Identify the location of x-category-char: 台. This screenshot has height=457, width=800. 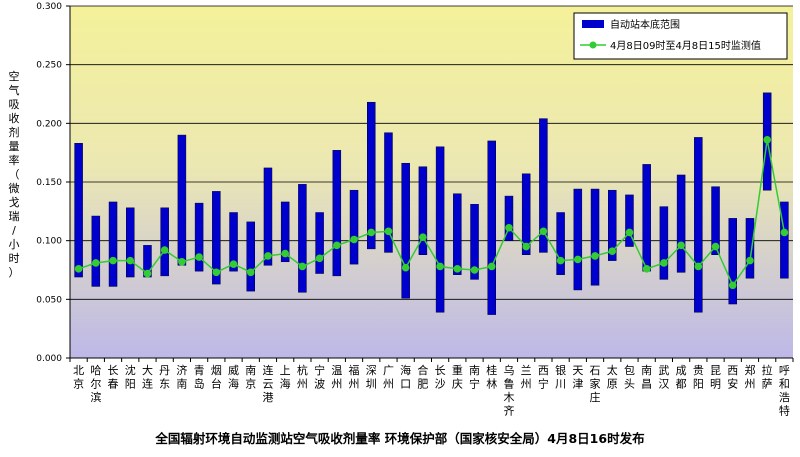
(216, 384).